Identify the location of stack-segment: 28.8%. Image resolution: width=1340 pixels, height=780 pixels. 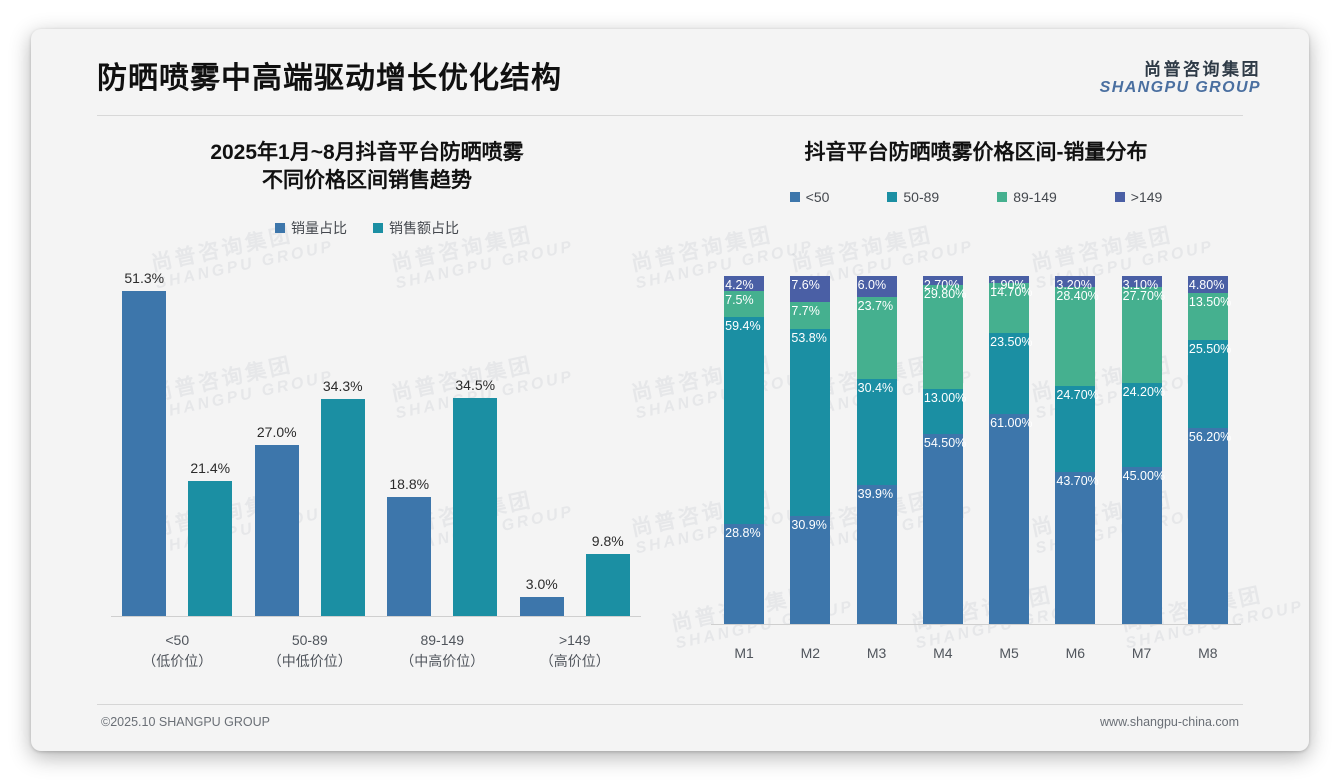
(744, 573).